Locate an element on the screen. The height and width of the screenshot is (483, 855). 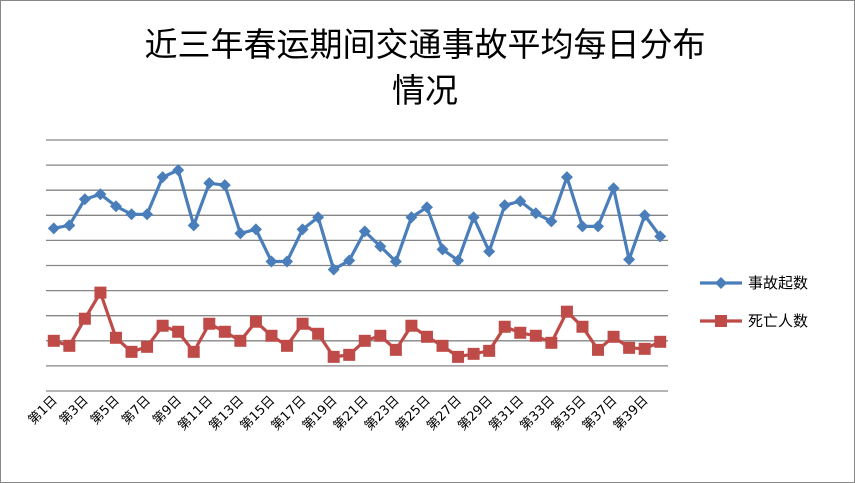
legend-label-2: 死亡人数 is located at coordinates (778, 321).